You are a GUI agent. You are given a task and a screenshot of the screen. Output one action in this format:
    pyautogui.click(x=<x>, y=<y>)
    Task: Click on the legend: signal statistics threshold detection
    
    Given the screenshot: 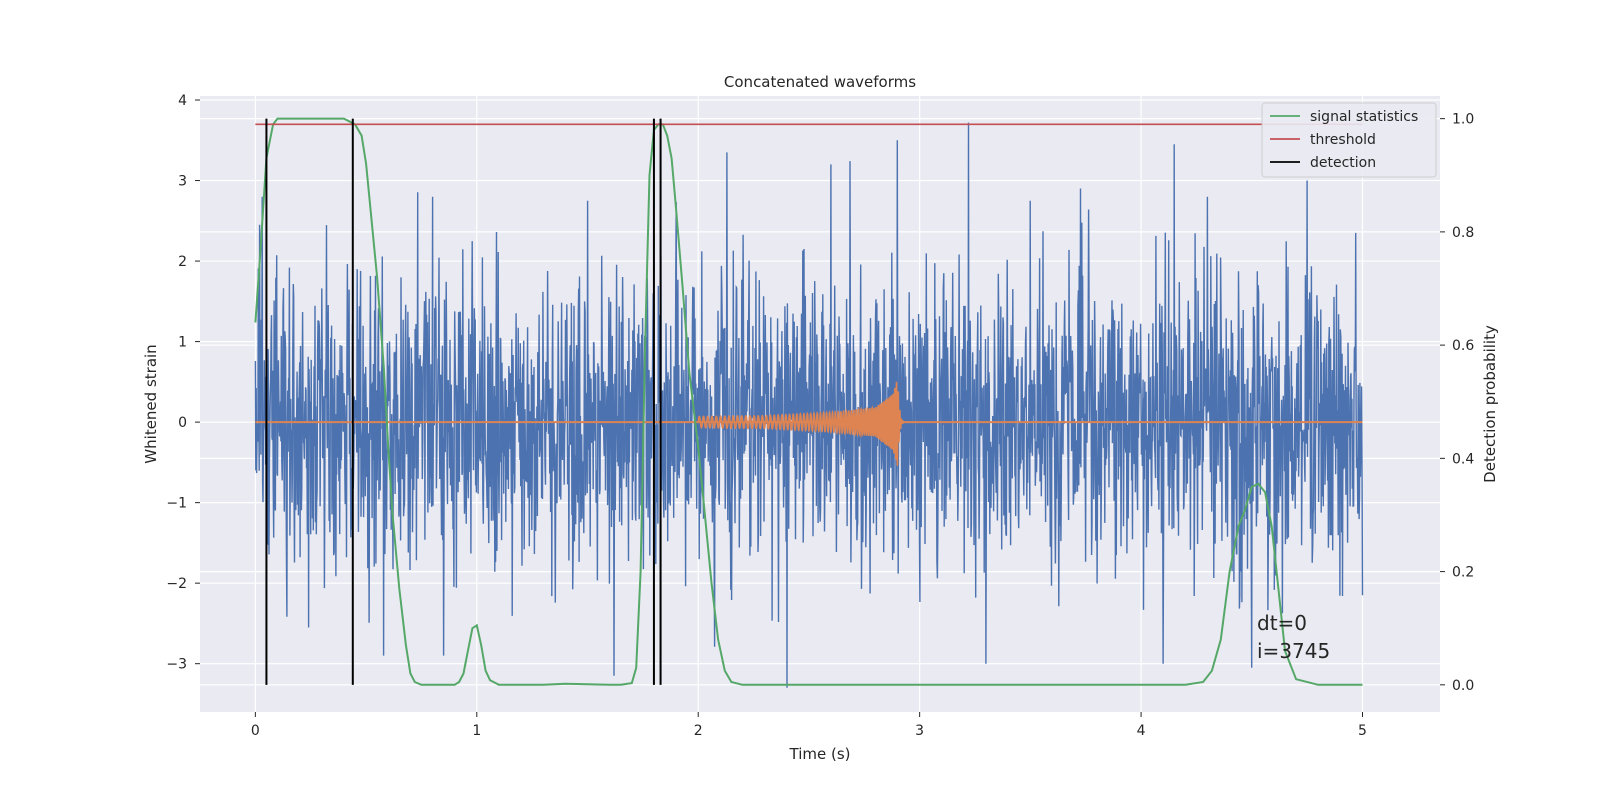 What is the action you would take?
    pyautogui.click(x=1349, y=140)
    